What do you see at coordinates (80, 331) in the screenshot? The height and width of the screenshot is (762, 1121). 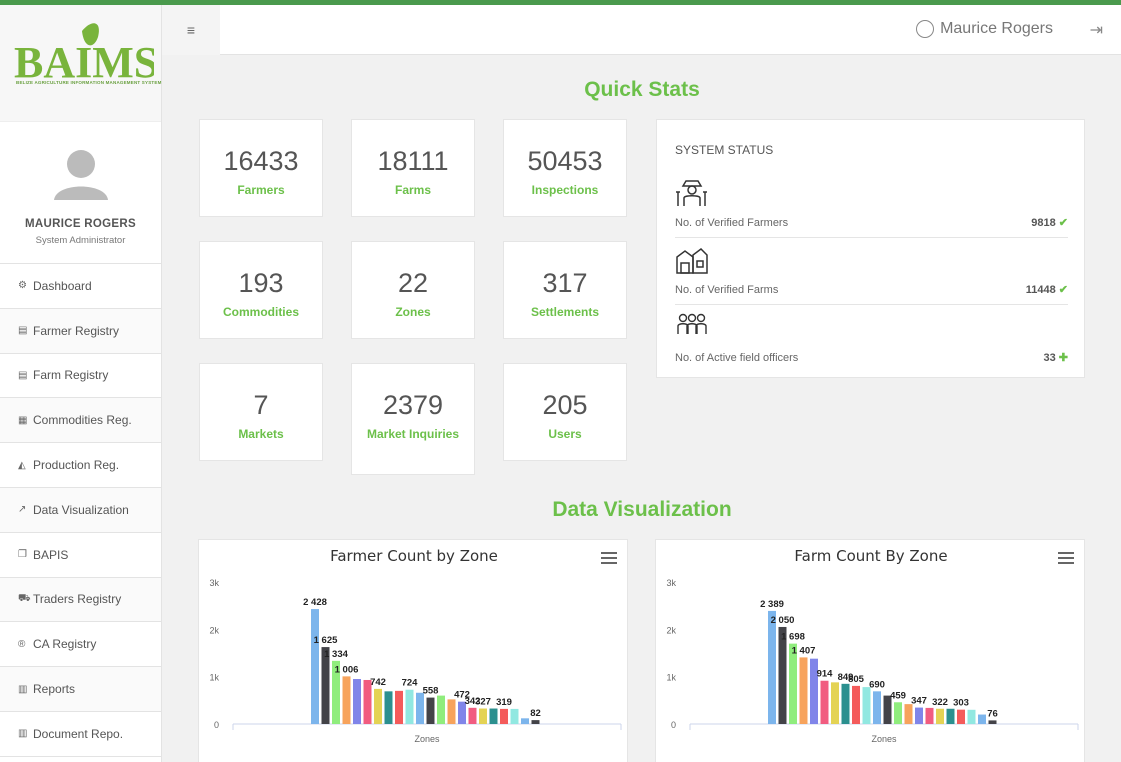 I see `sidebar-item-farmer-registry: ▤ Farmer Registry` at bounding box center [80, 331].